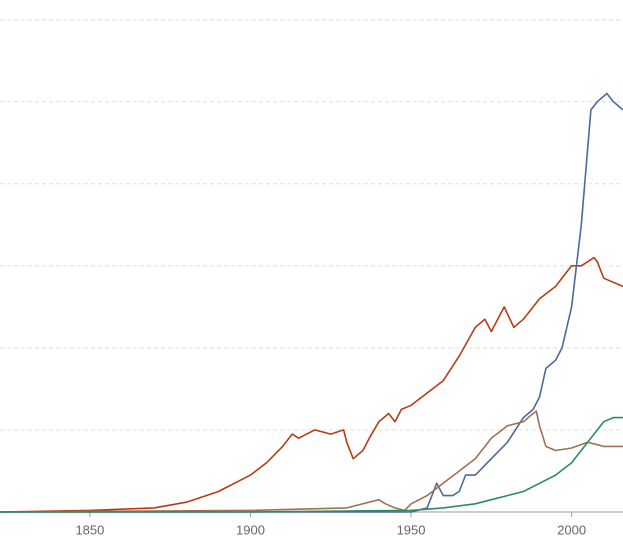 This screenshot has width=623, height=547. I want to click on x-tick-label: 1900, so click(250, 529).